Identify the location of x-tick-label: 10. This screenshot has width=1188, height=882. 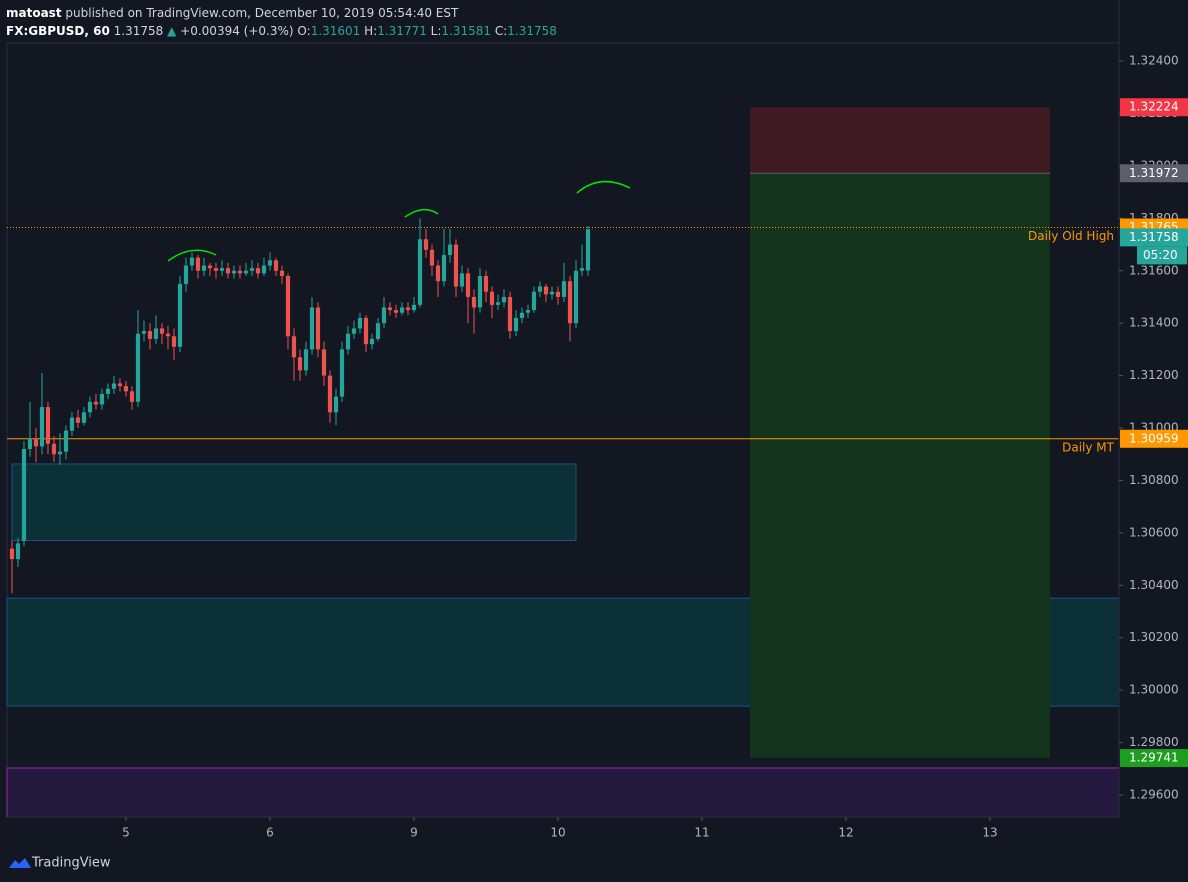
(557, 833).